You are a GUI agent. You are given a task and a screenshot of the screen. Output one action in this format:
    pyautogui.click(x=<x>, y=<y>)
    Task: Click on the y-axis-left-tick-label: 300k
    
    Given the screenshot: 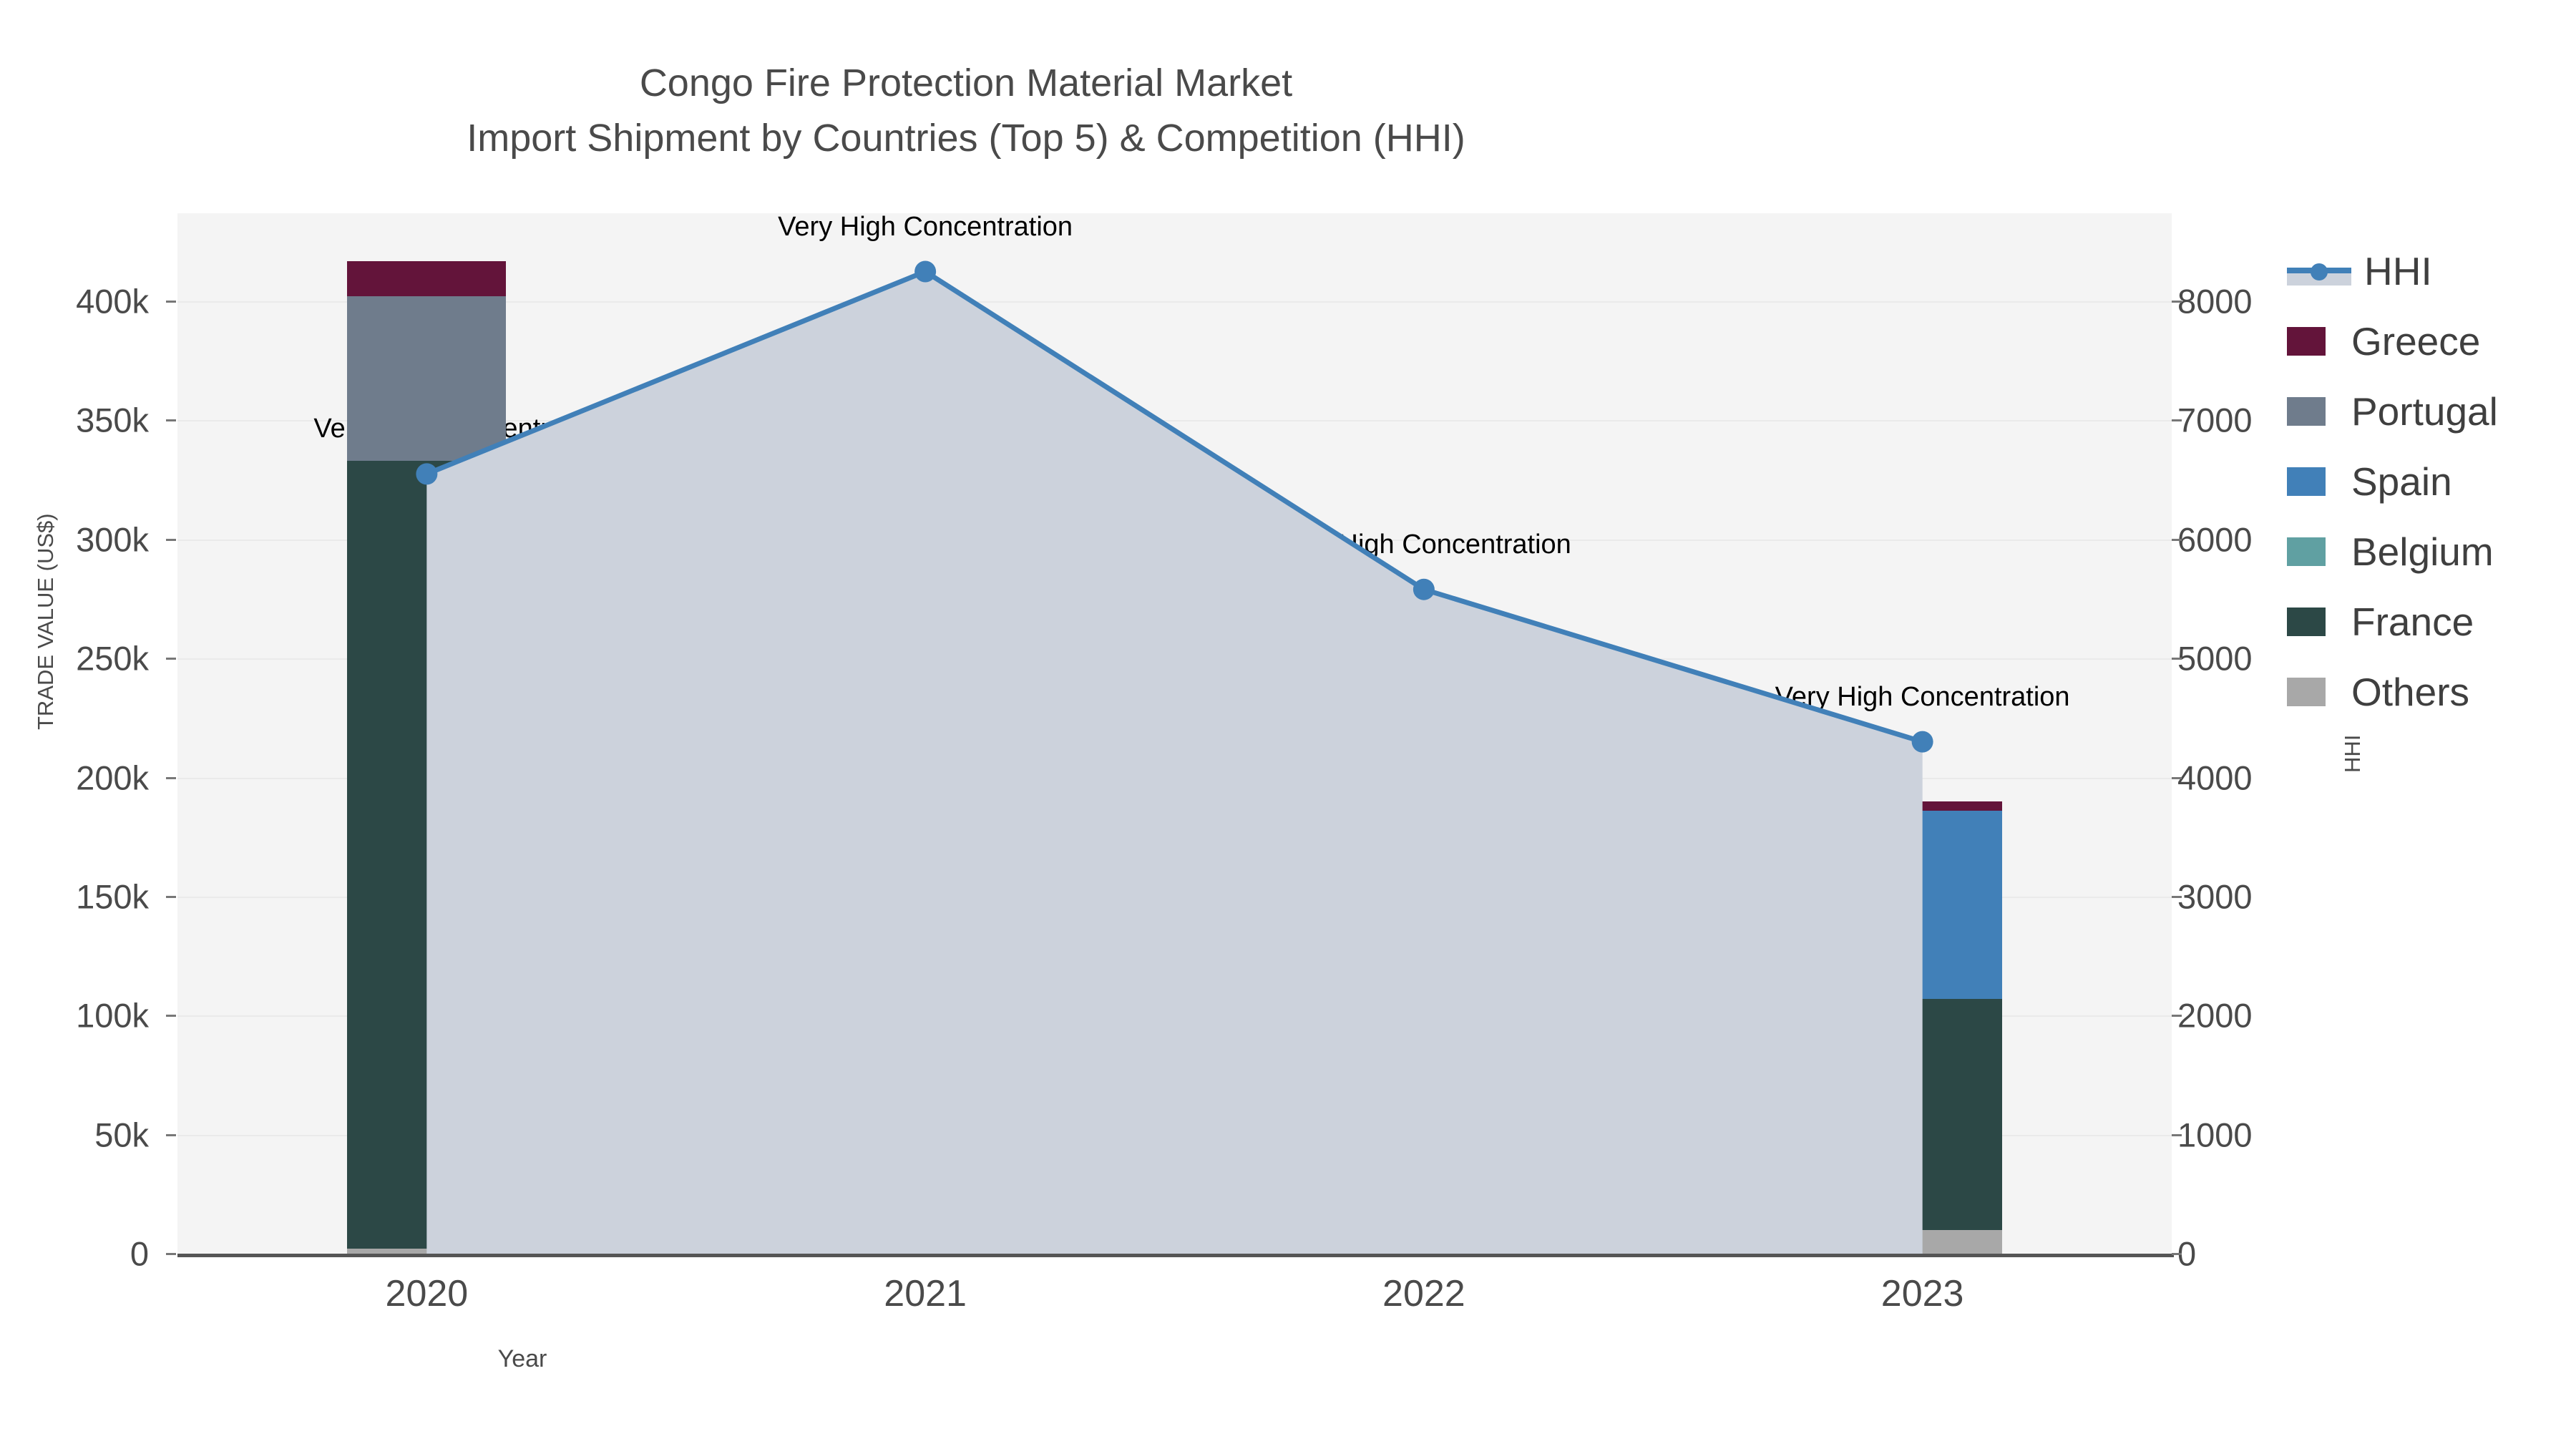 What is the action you would take?
    pyautogui.click(x=112, y=539)
    